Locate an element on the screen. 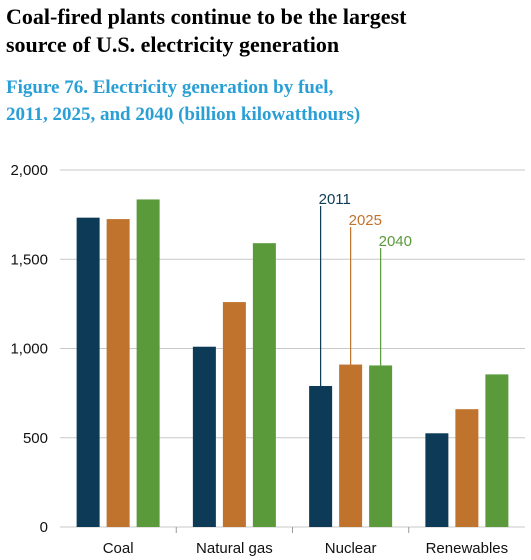 Image resolution: width=531 pixels, height=560 pixels. x-tick-label: Coal is located at coordinates (118, 548).